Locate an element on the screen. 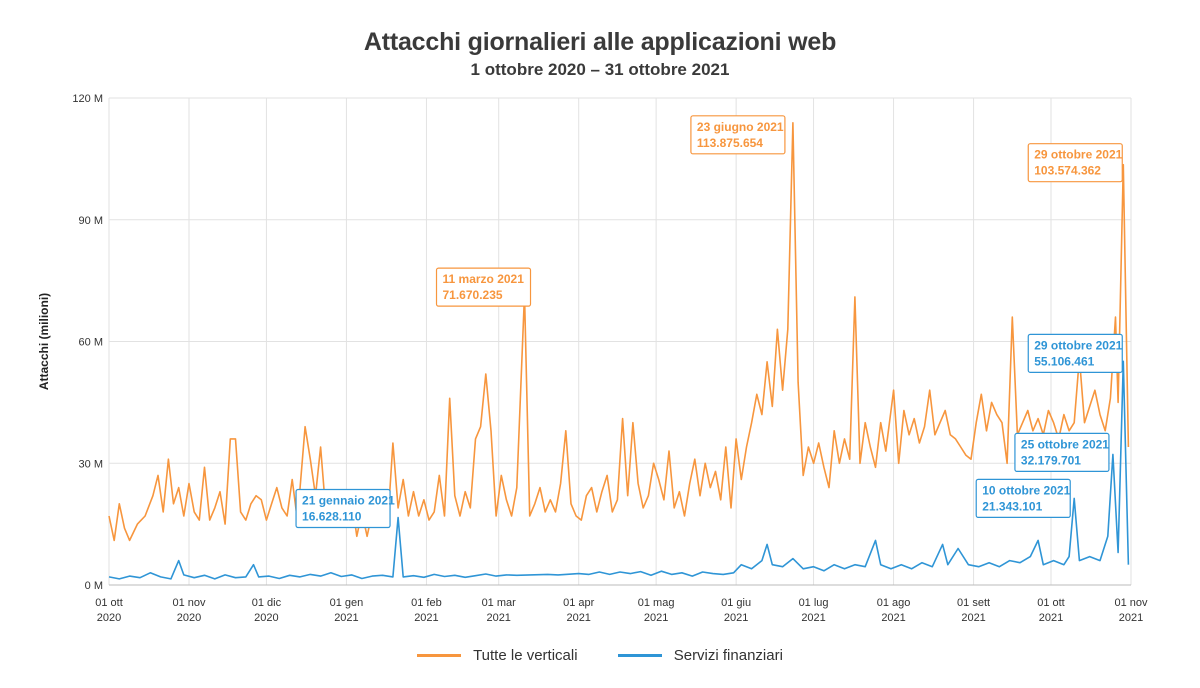  x-tick-label: 01 sett is located at coordinates (973, 603).